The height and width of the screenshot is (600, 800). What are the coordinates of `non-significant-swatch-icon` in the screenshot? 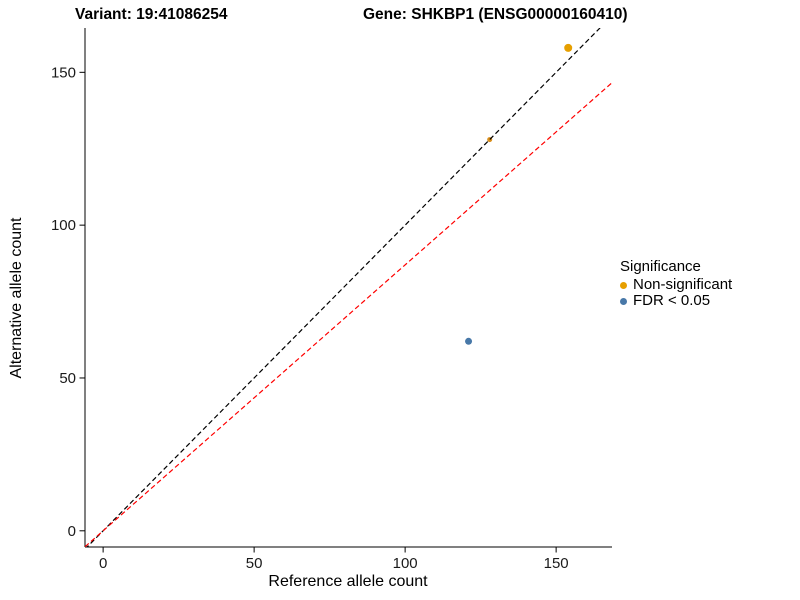 It's located at (623, 285).